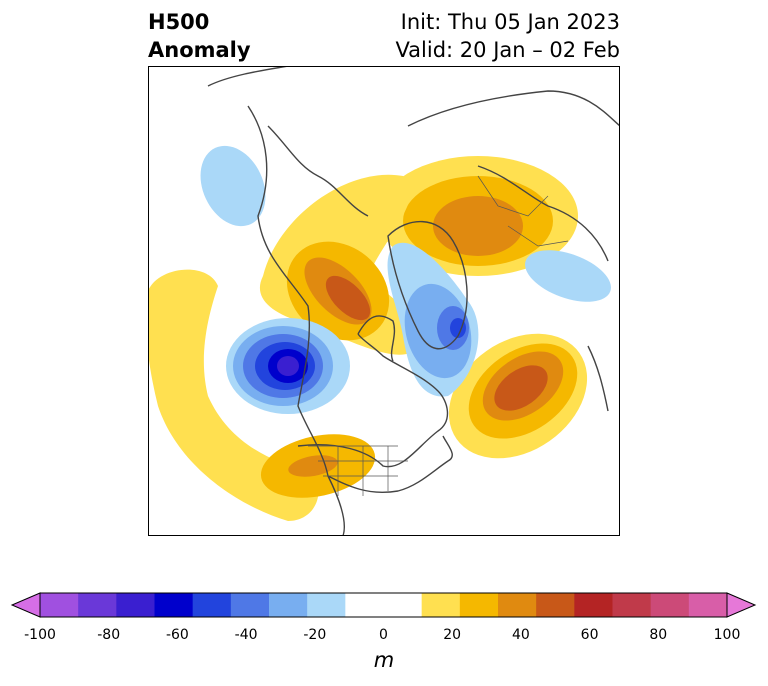  What do you see at coordinates (452, 635) in the screenshot?
I see `colorbar-tick-label: 20` at bounding box center [452, 635].